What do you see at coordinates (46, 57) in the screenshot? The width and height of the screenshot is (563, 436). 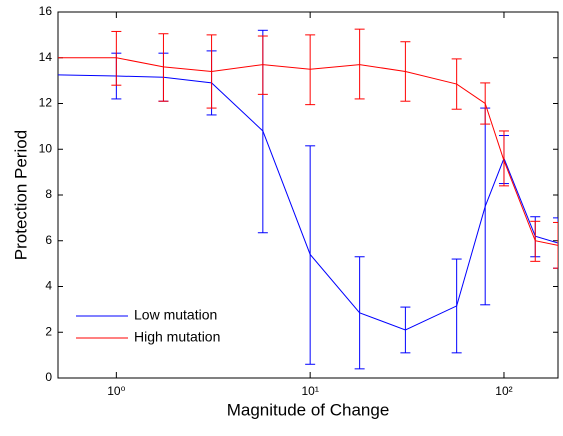 I see `y-tick-label: 14` at bounding box center [46, 57].